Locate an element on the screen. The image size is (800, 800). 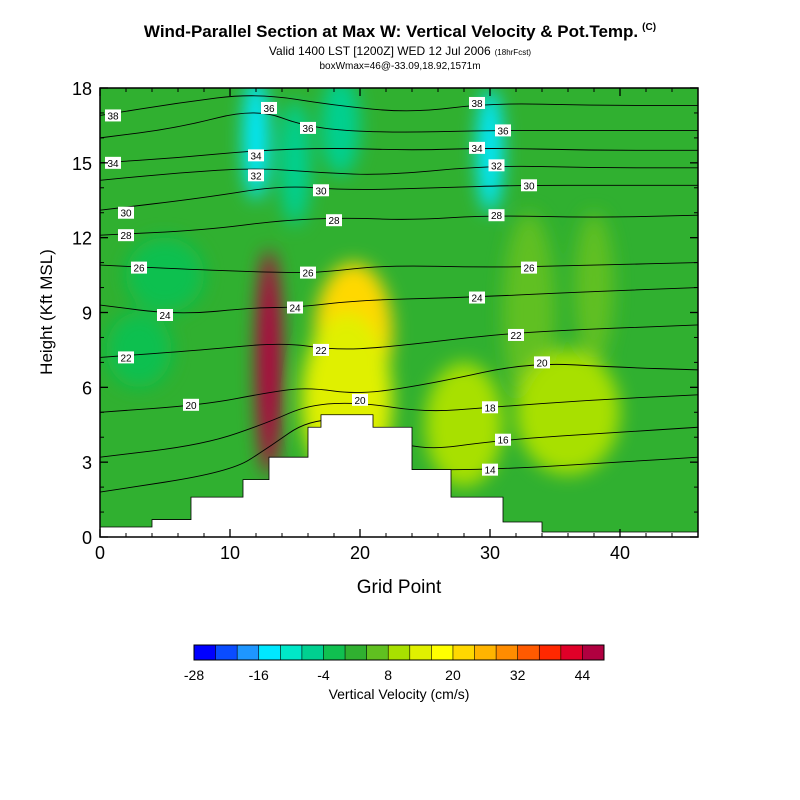
svg-text: 32 is located at coordinates (256, 176).